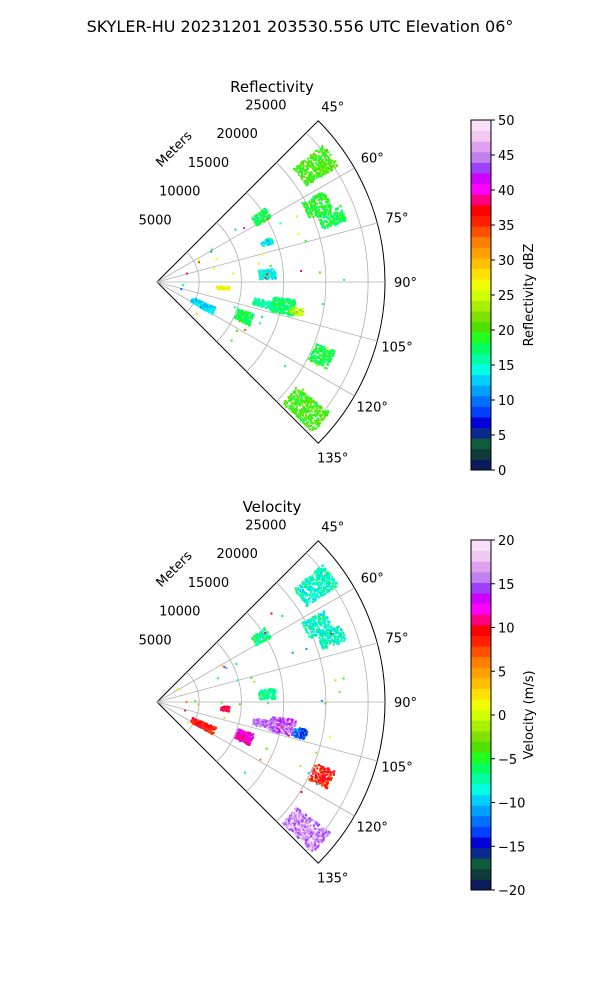 This screenshot has height=1000, width=600. I want to click on colorbar-label: Velocity (m/s), so click(529, 714).